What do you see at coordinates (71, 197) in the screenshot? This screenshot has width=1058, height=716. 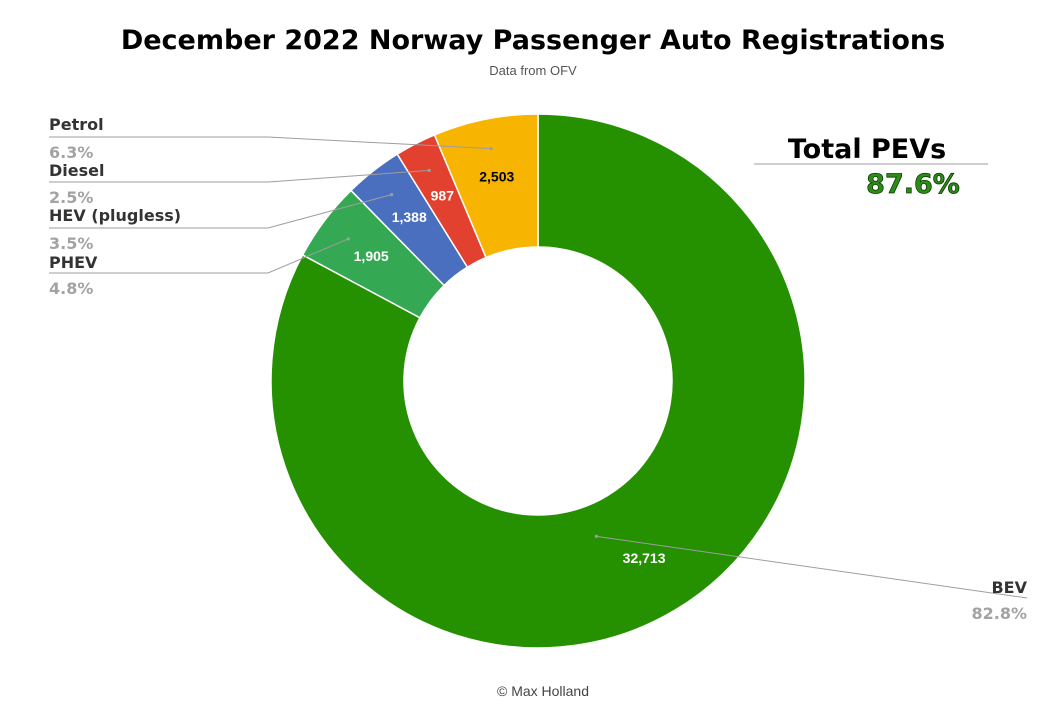 I see `percent-label-diesel: 2.5%` at bounding box center [71, 197].